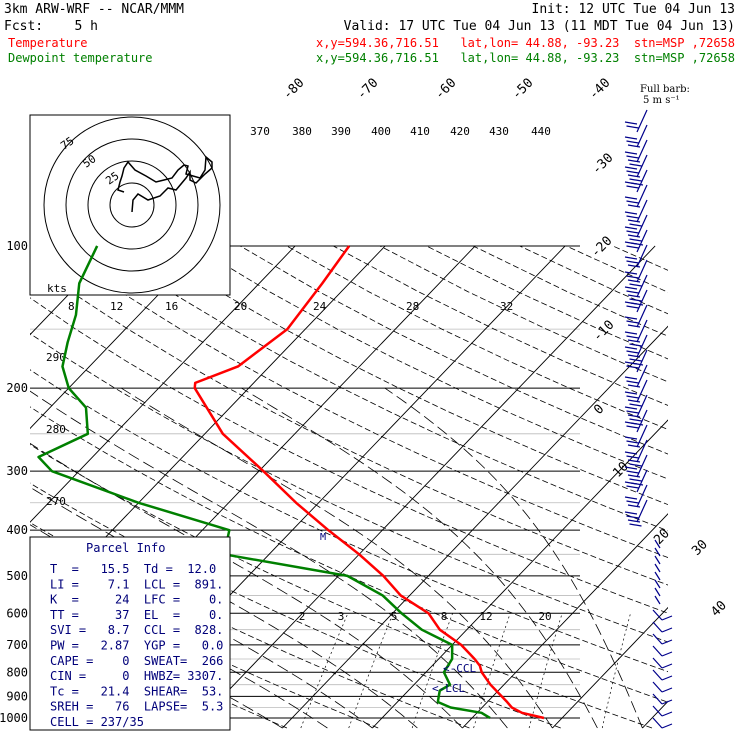 This screenshot has height=740, width=740. Describe the element at coordinates (323, 537) in the screenshot. I see `m-marker: M` at that location.